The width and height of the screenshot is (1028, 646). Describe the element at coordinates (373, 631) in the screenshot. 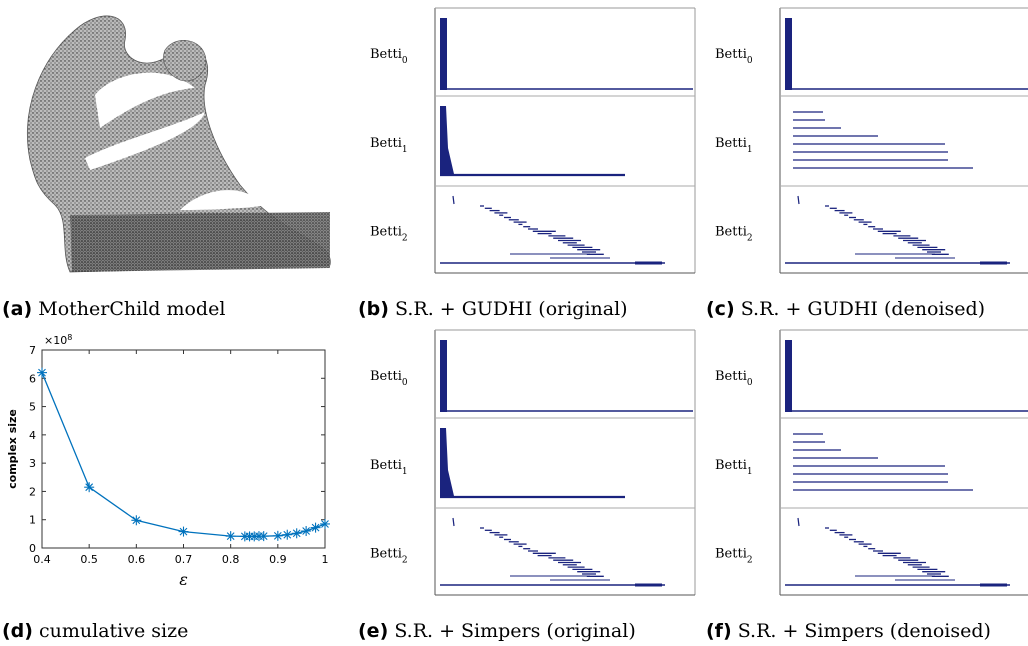

I see `caption-e-tag: (e)` at that location.